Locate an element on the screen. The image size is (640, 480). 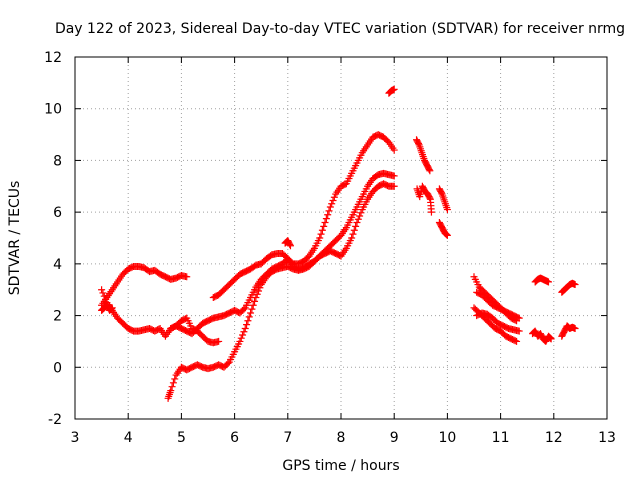
series-track-f is located at coordinates (303, 216).